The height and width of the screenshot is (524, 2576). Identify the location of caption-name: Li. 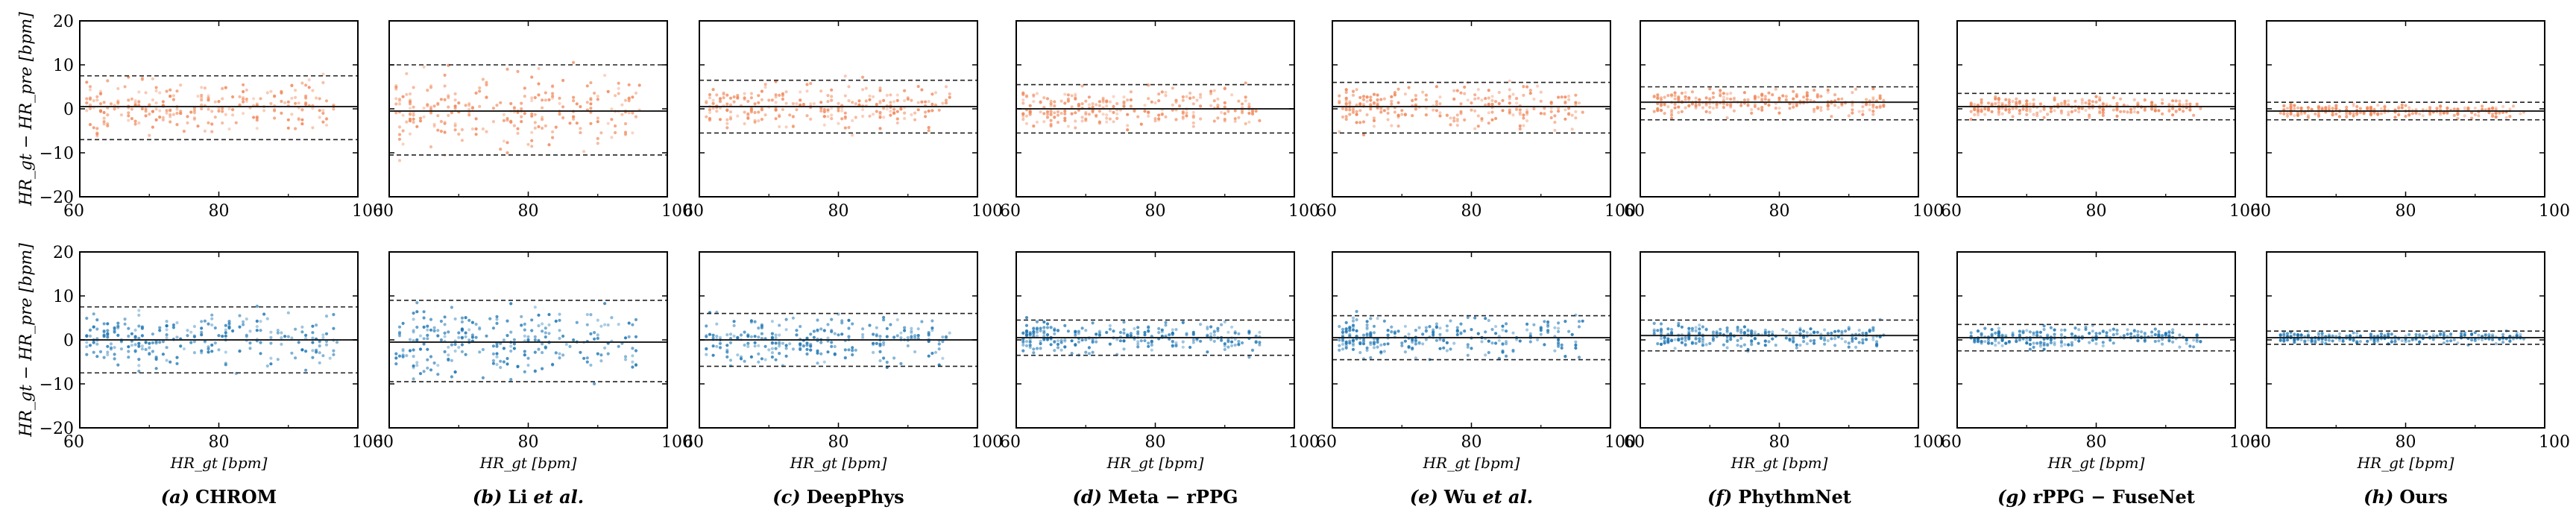
(517, 497).